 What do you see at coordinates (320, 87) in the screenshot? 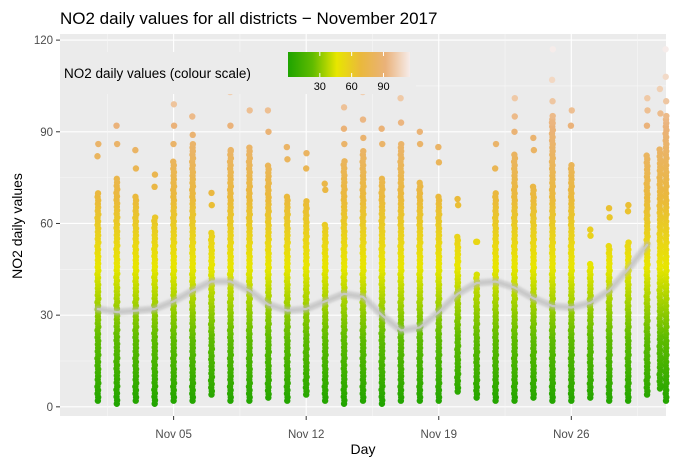
I see `legend-tick-label: 30` at bounding box center [320, 87].